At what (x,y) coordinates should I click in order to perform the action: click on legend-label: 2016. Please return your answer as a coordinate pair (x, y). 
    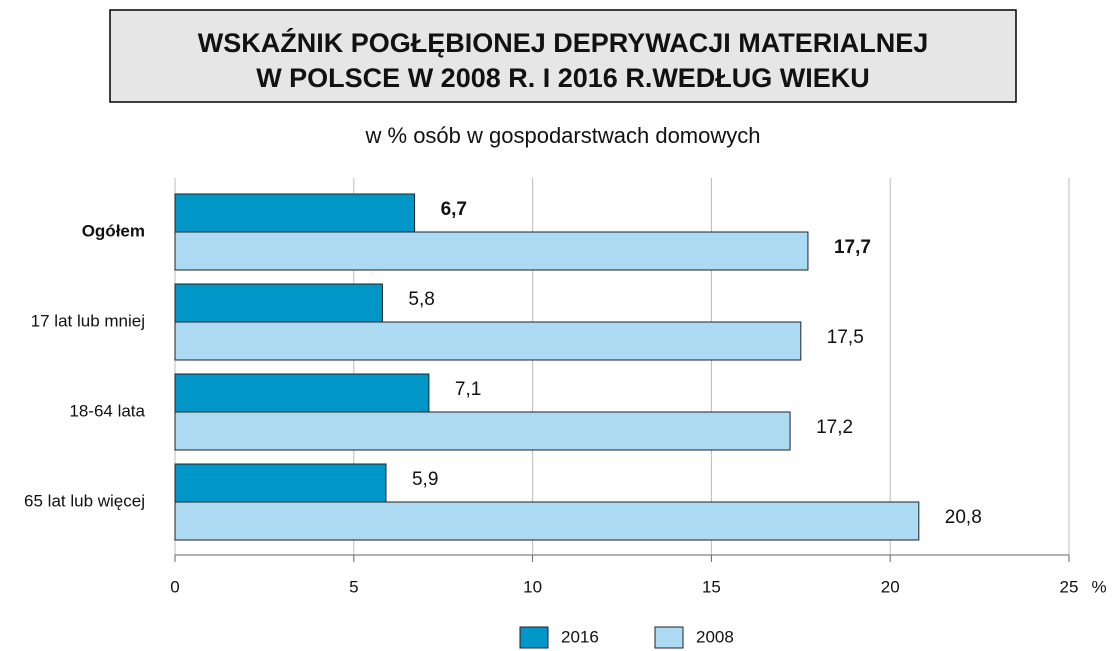
    Looking at the image, I should click on (580, 636).